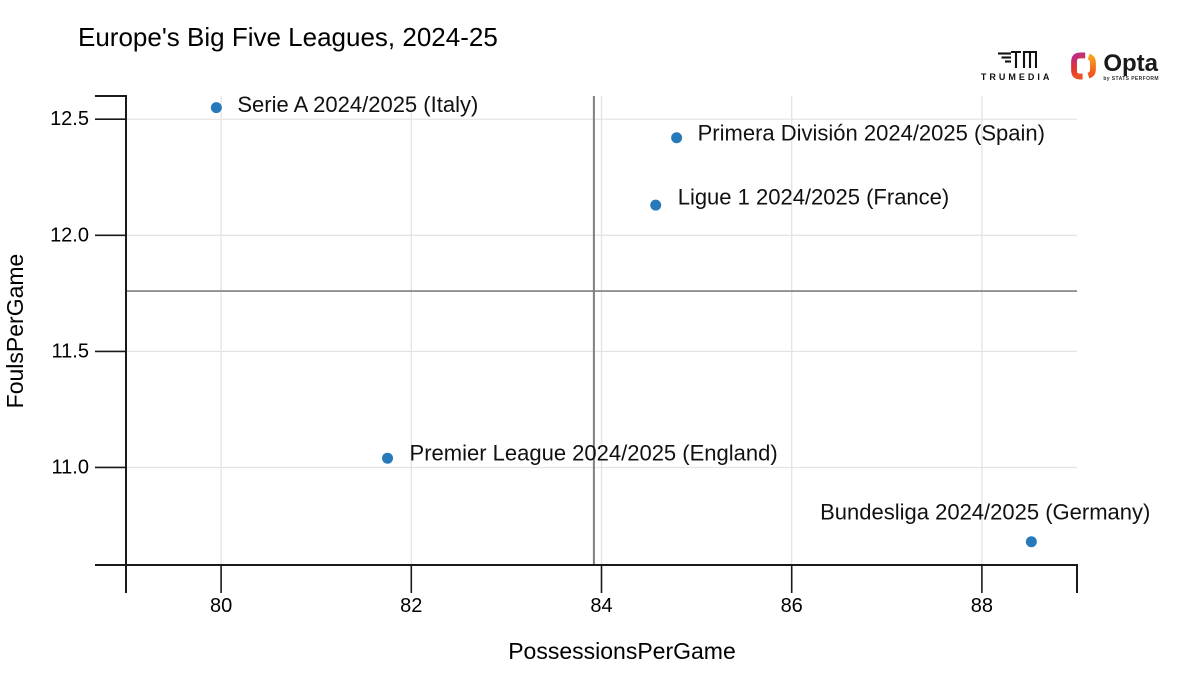  What do you see at coordinates (871, 132) in the screenshot?
I see `data-point-label: Primera División 2024/2025 (Spain)` at bounding box center [871, 132].